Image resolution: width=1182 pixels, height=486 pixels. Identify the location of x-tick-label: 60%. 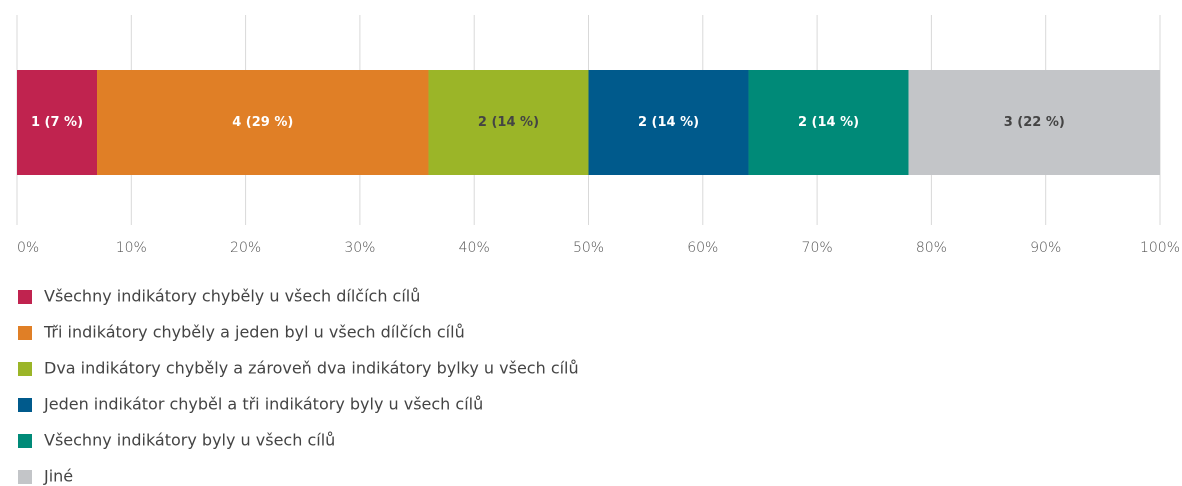
(702, 248).